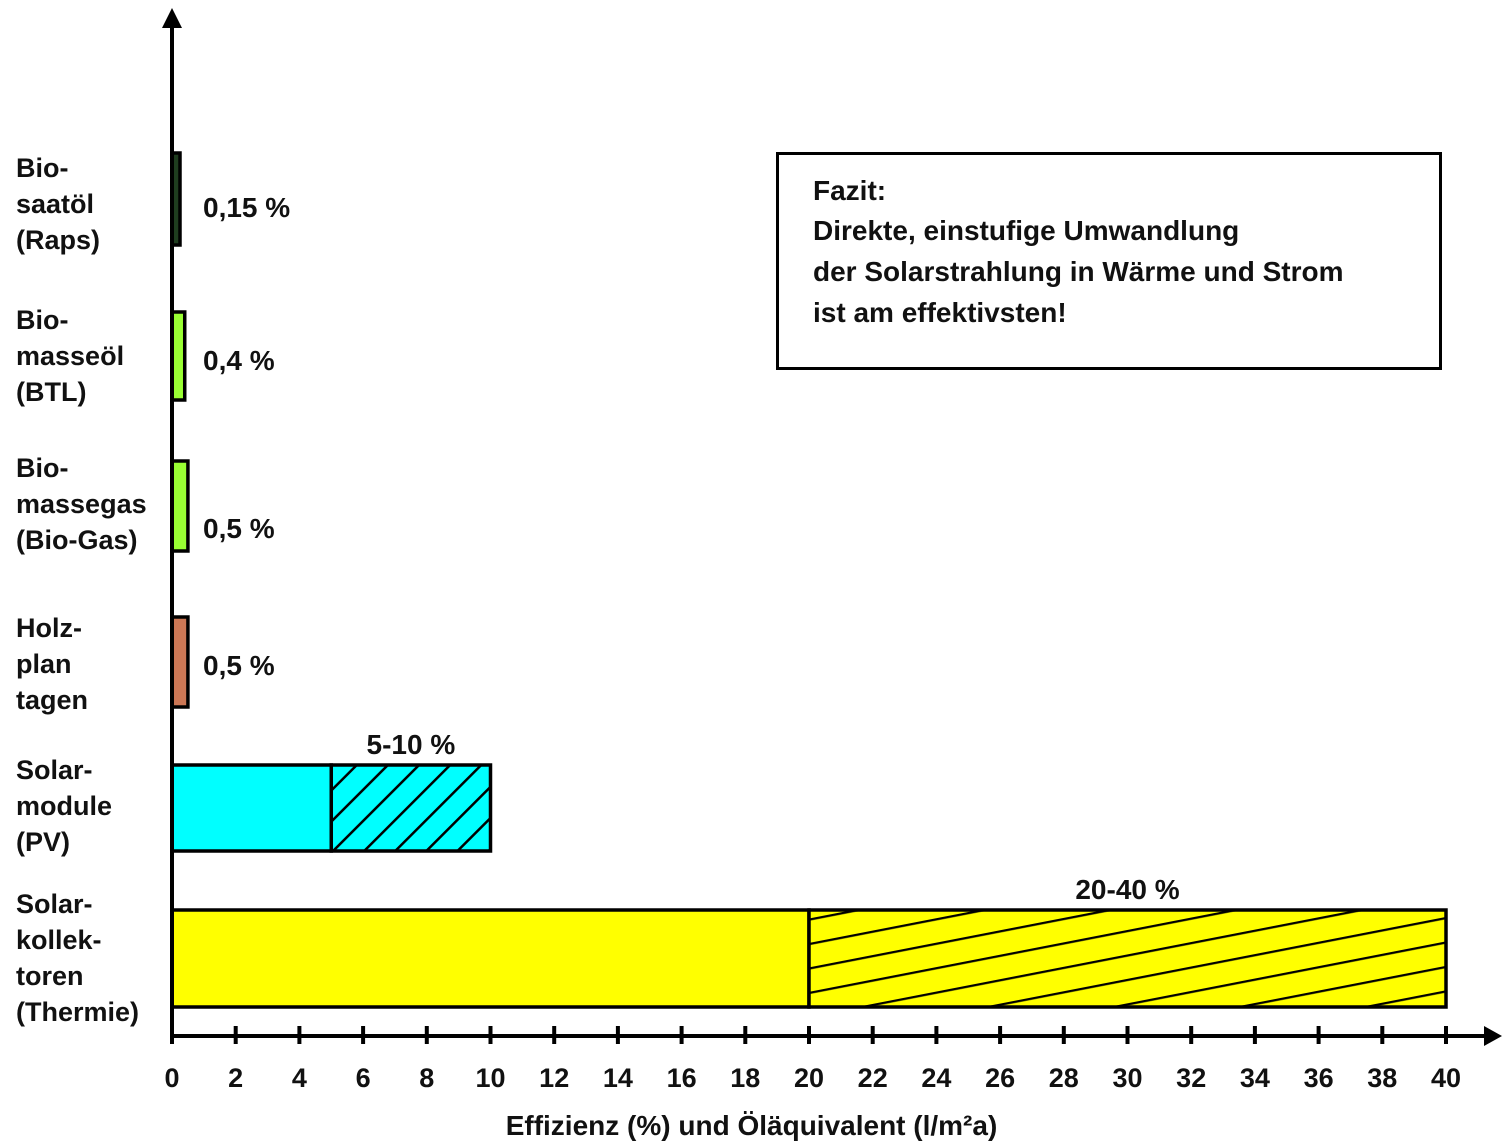 This screenshot has height=1148, width=1503. What do you see at coordinates (751, 1125) in the screenshot?
I see `x-axis-label: Effizienz (%) und Öläquivalent (l/m²a)` at bounding box center [751, 1125].